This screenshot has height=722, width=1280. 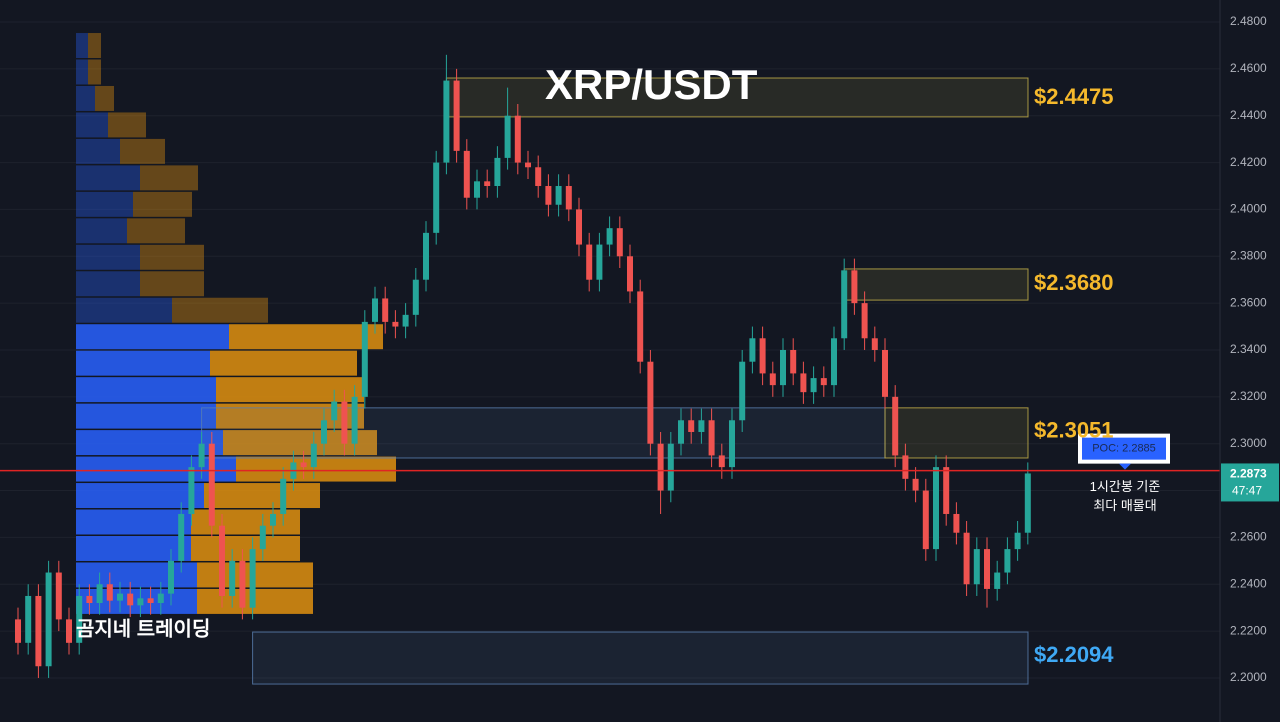 I want to click on y-tick-label: 2.4200, so click(x=1248, y=162).